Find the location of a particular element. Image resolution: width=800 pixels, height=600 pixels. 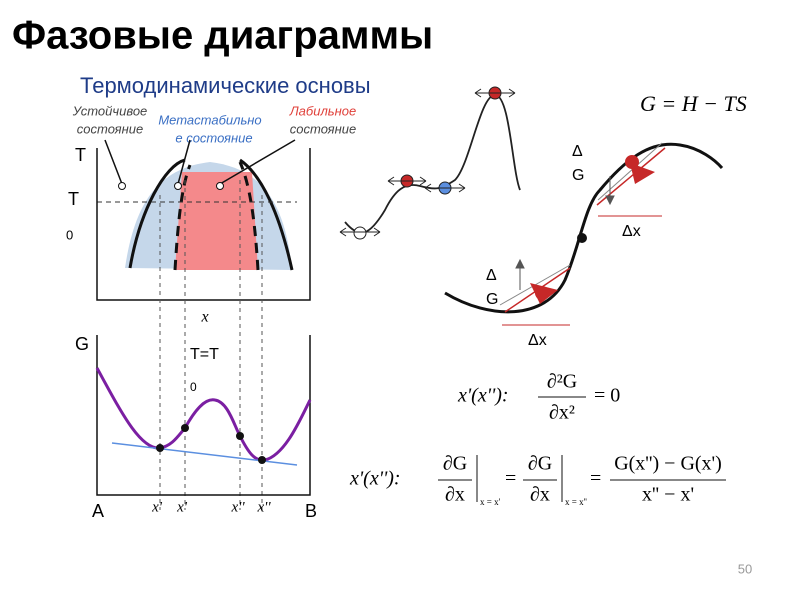

s-curve-diagram: Δ G Δ G Δx Δx is located at coordinates (584, 245).